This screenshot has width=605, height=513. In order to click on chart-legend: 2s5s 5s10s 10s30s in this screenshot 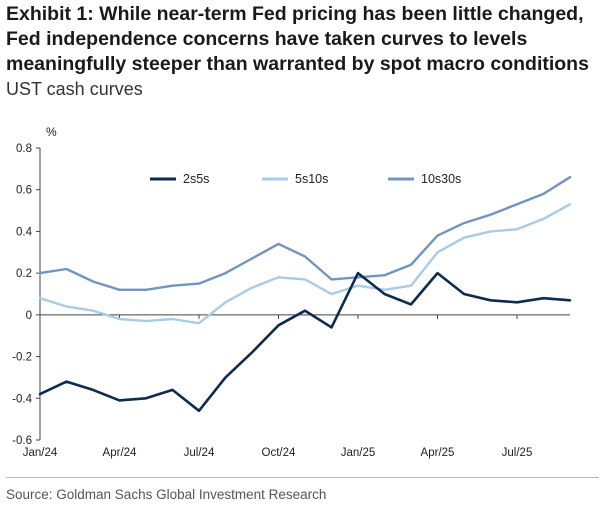, I will do `click(305, 179)`.